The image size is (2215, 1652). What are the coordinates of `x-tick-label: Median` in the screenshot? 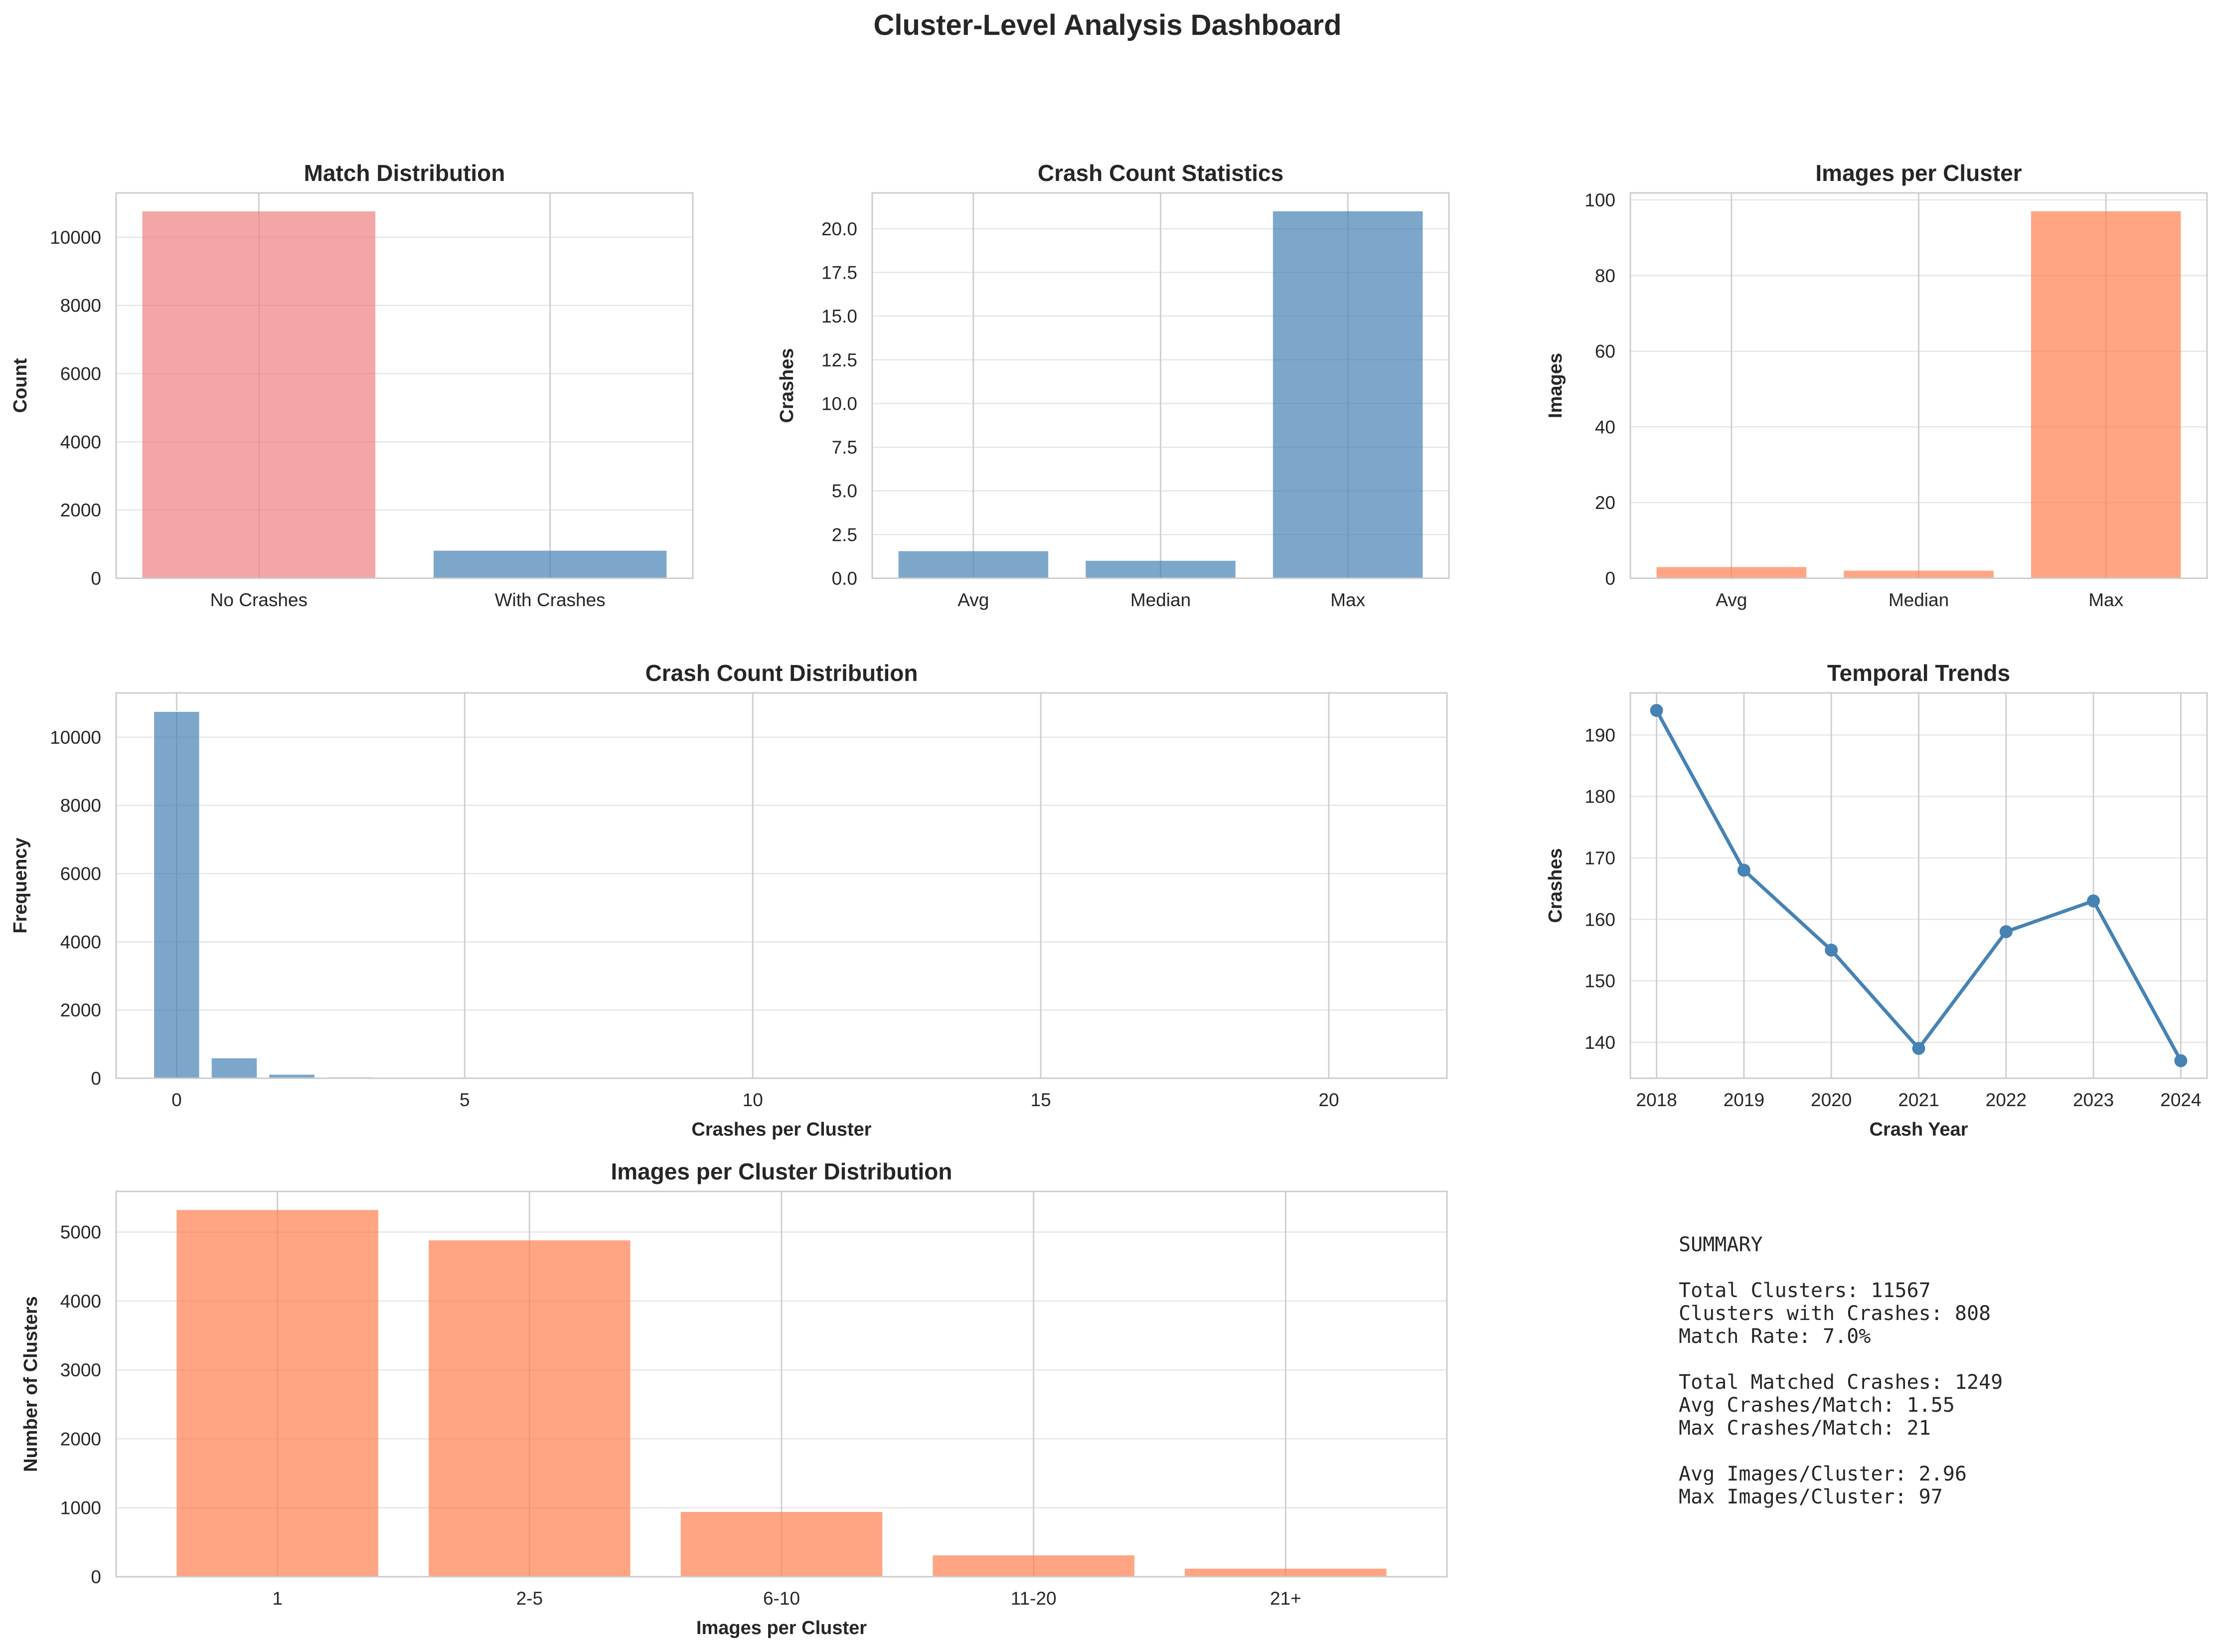 It's located at (1160, 600).